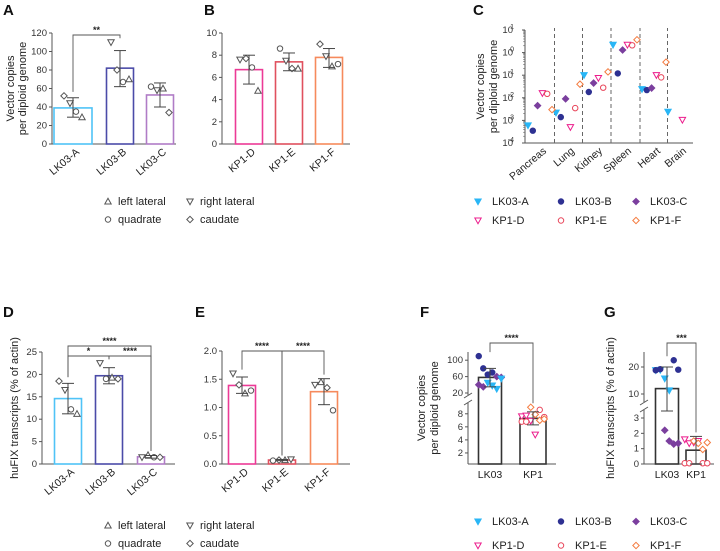  What do you see at coordinates (23, 89) in the screenshot?
I see `y-axis-title: per diploid genome` at bounding box center [23, 89].